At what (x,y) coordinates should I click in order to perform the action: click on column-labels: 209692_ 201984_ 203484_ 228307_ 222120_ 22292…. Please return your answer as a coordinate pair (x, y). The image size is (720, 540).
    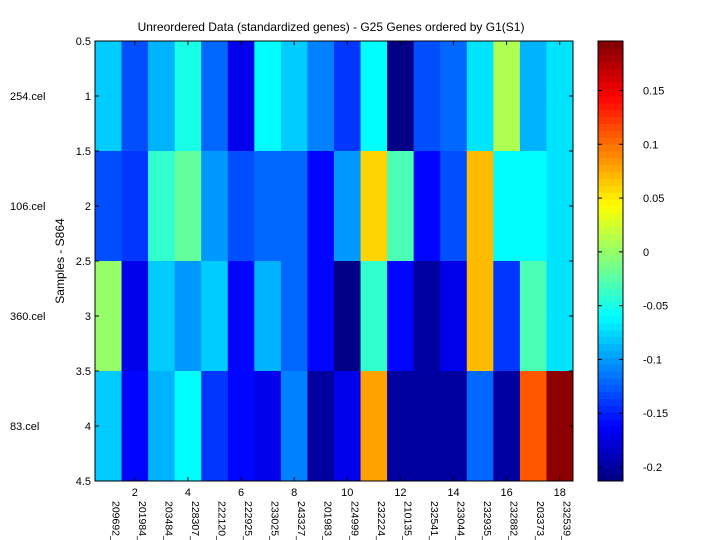
    Looking at the image, I should click on (340, 520).